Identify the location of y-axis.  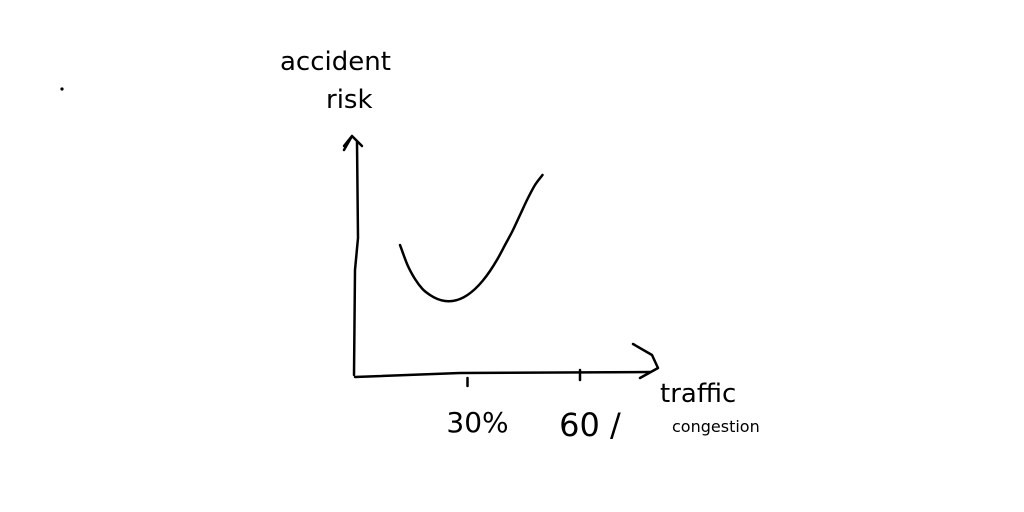
(356, 258).